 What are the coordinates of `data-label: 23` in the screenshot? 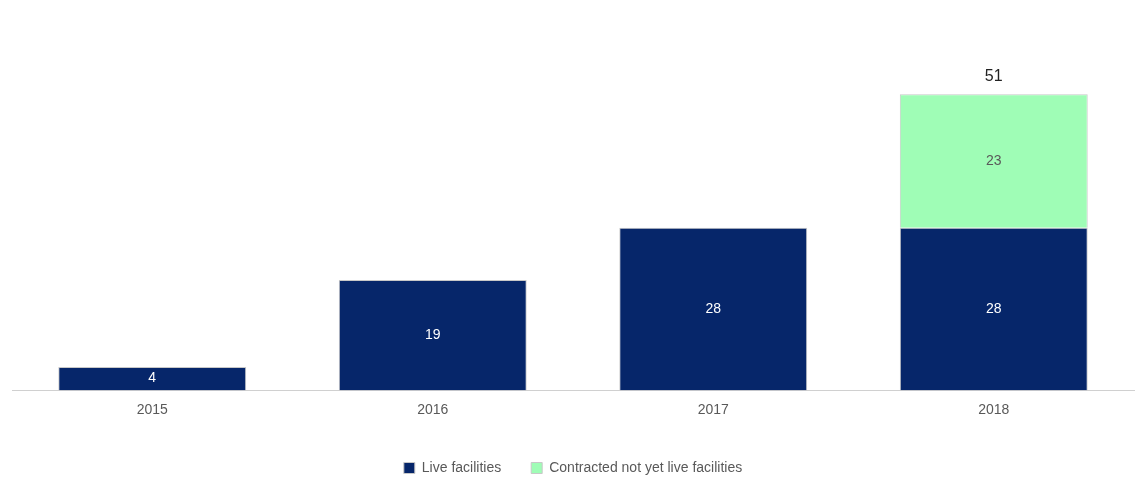 It's located at (993, 159).